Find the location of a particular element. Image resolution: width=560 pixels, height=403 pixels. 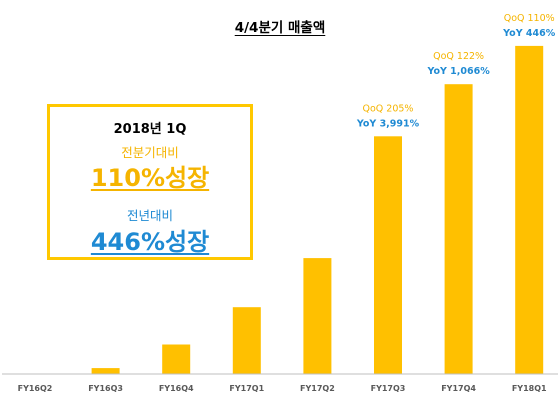

summary-period: 2018년 1Q is located at coordinates (150, 129).